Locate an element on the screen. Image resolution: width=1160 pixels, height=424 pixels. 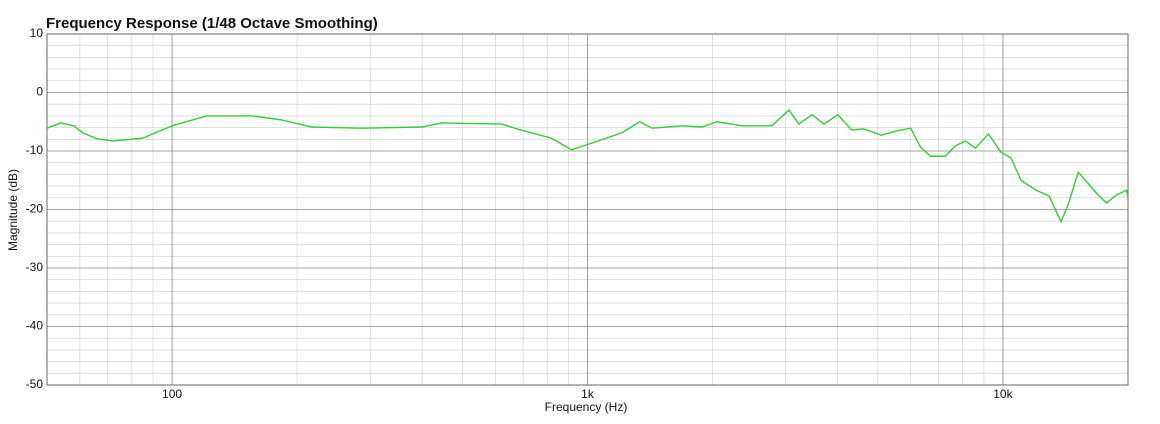
x-axis-label: Frequency (Hz) is located at coordinates (586, 407).